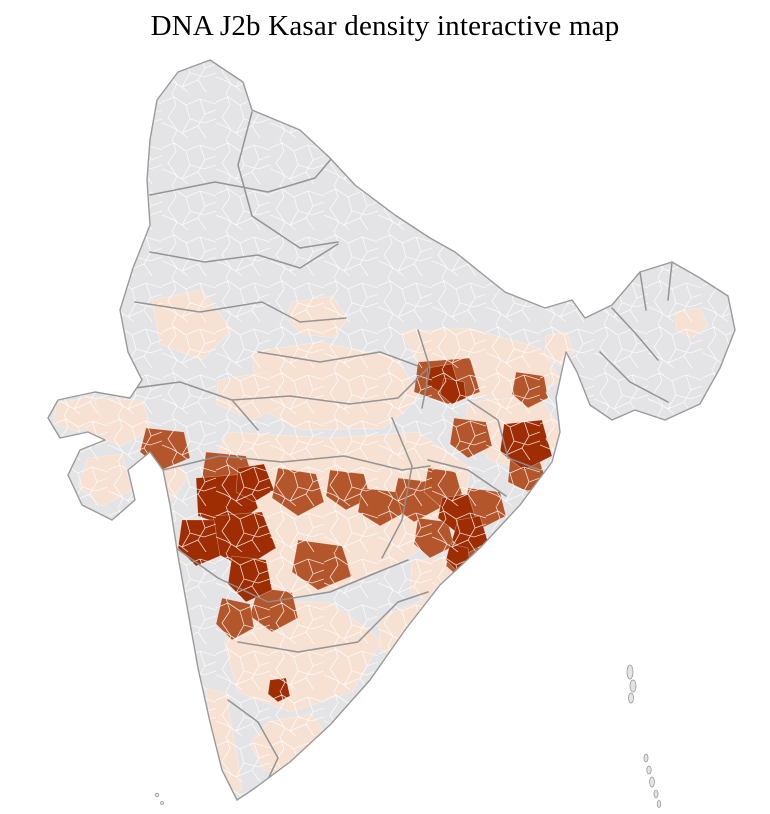 This screenshot has width=770, height=814. Describe the element at coordinates (408, 736) in the screenshot. I see `andaman-nicobar-islands` at that location.